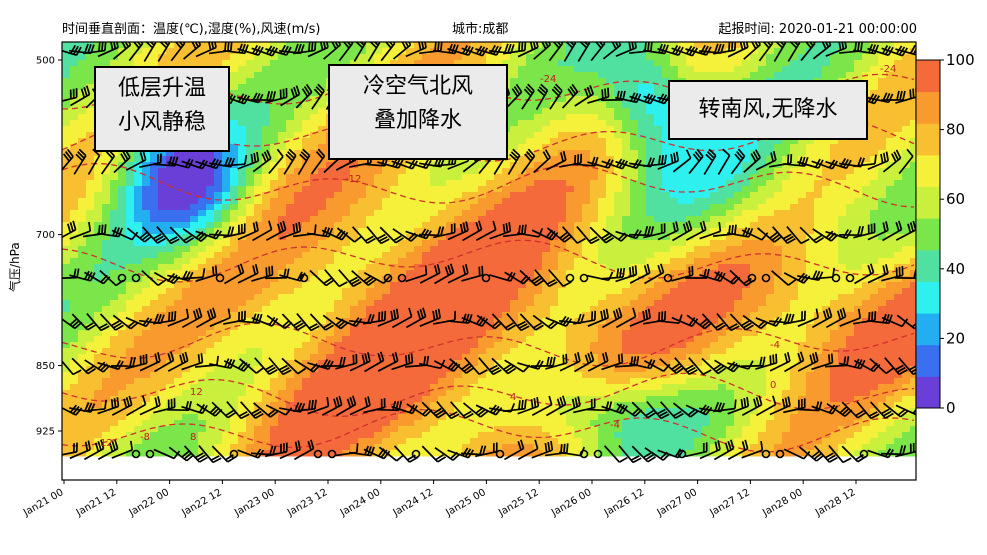 This screenshot has width=987, height=555. Describe the element at coordinates (548, 79) in the screenshot. I see `contour-label: -24` at that location.